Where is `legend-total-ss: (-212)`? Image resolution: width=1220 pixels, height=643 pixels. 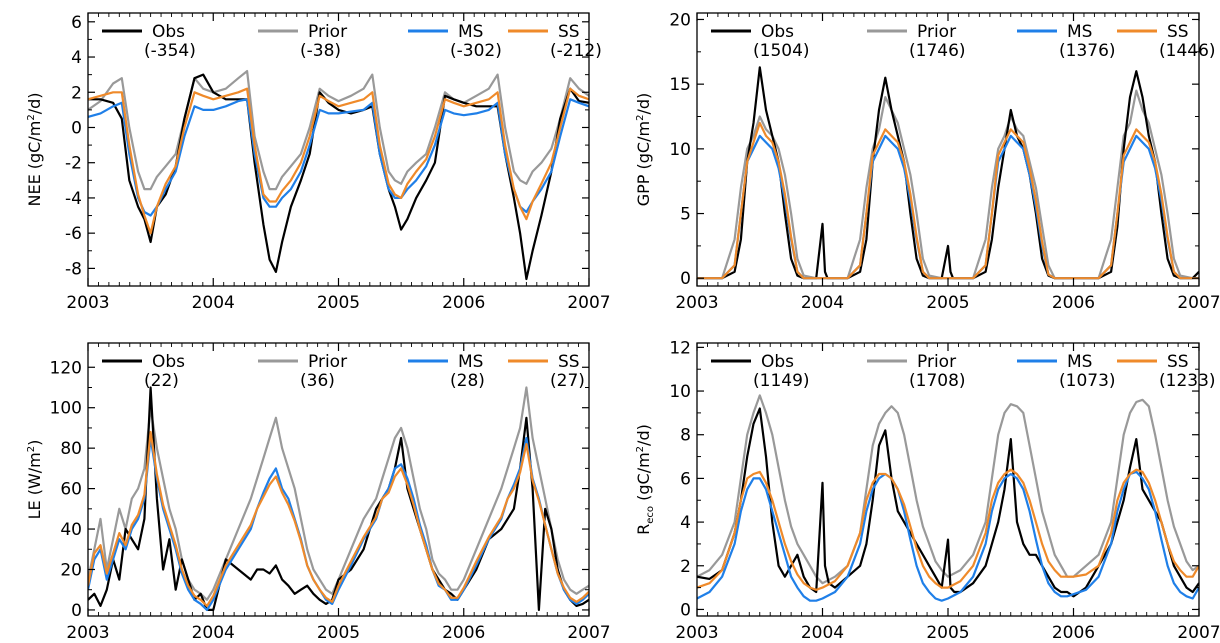
legend-total-ss: (-212) is located at coordinates (576, 51).